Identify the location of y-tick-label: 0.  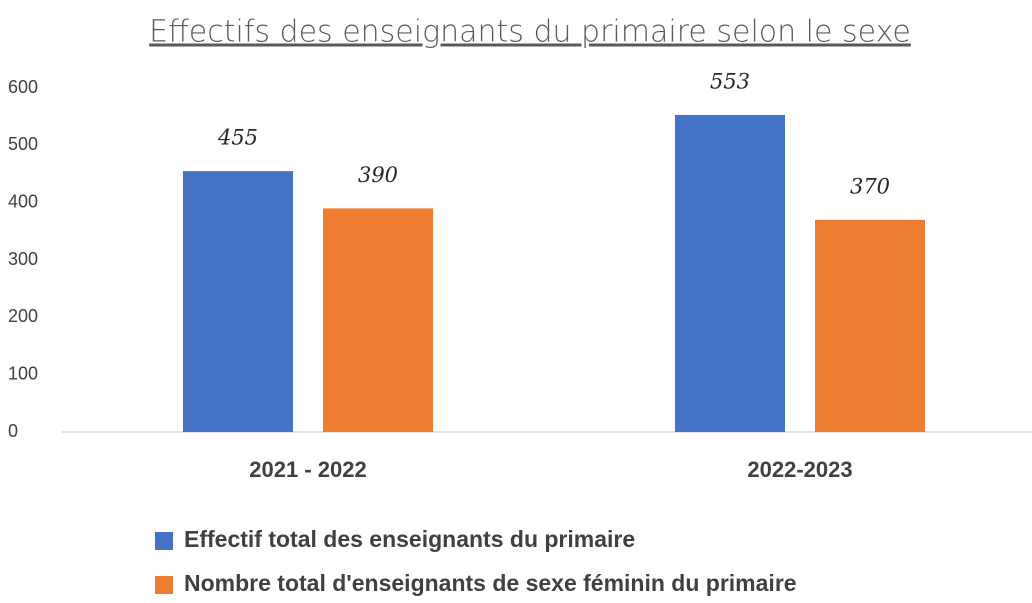
(13, 431).